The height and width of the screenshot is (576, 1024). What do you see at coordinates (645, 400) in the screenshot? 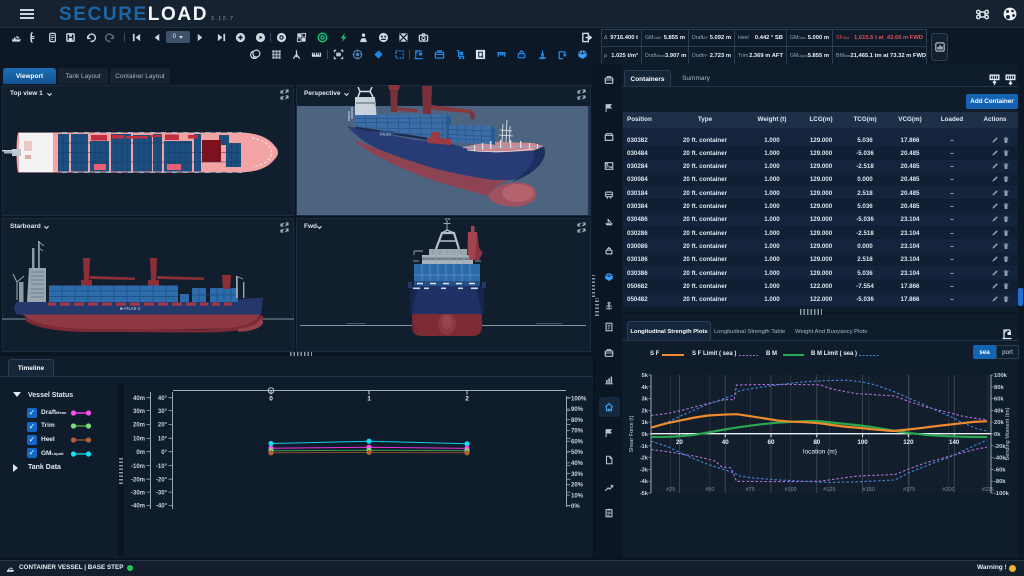
I see `svg-text: 3k` at bounding box center [645, 400].